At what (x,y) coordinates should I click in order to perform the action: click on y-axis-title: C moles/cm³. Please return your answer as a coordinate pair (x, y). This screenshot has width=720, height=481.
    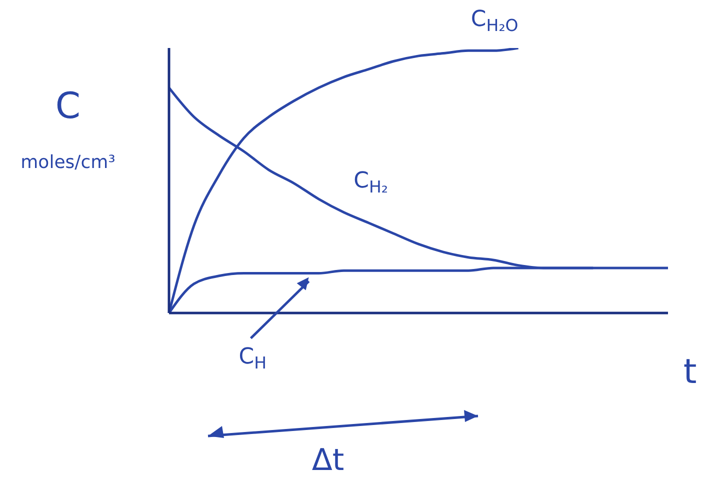
    Looking at the image, I should click on (68, 129).